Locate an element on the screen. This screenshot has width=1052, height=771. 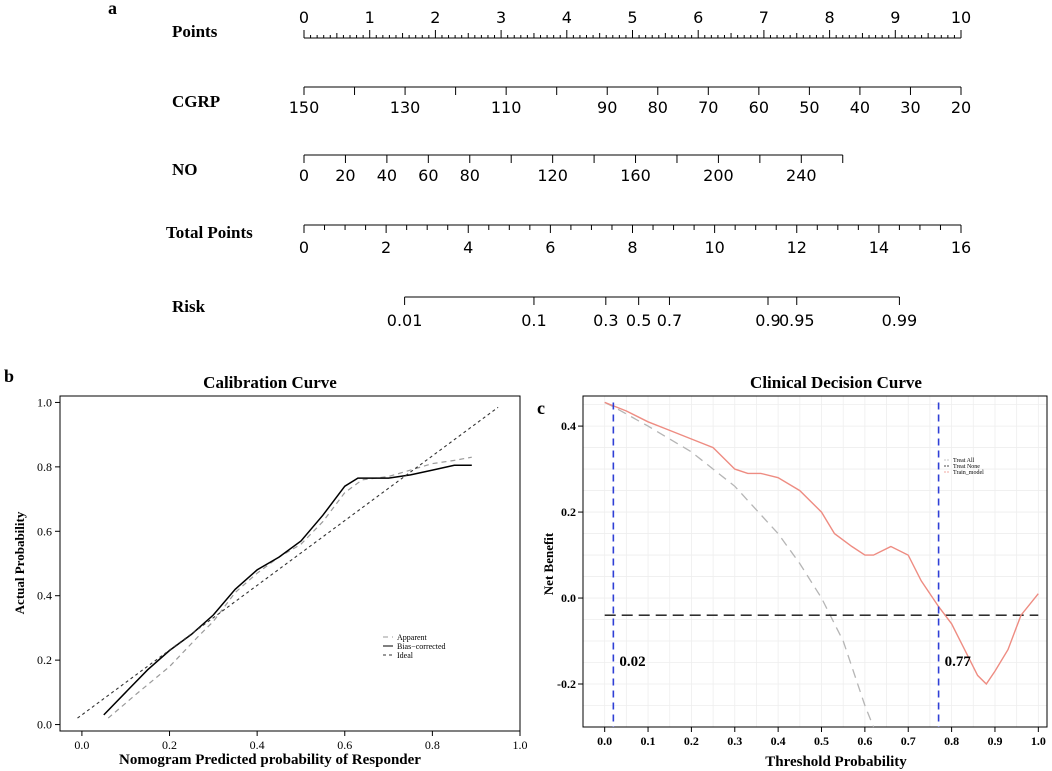
decision-y-tick-label: 0.2 is located at coordinates (568, 512).